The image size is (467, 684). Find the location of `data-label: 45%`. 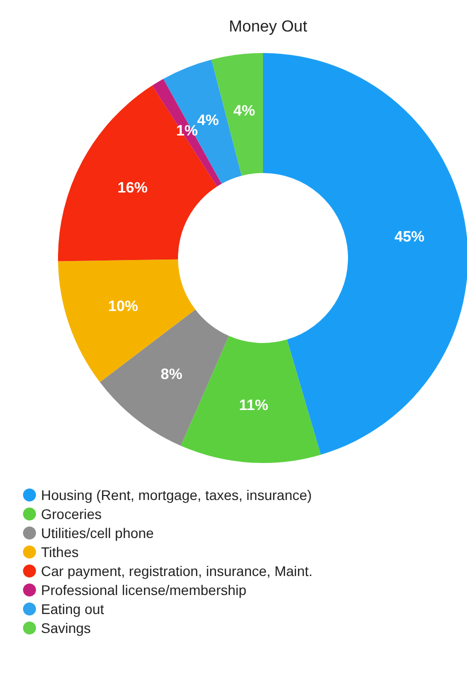

data-label: 45% is located at coordinates (409, 237).